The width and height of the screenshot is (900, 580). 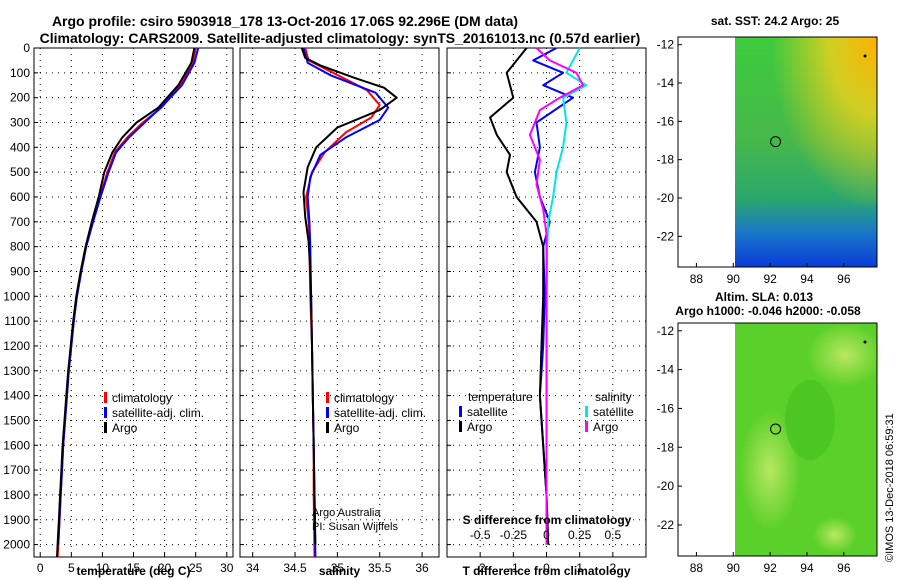 What do you see at coordinates (134, 568) in the screenshot?
I see `x-tick-label: 15` at bounding box center [134, 568].